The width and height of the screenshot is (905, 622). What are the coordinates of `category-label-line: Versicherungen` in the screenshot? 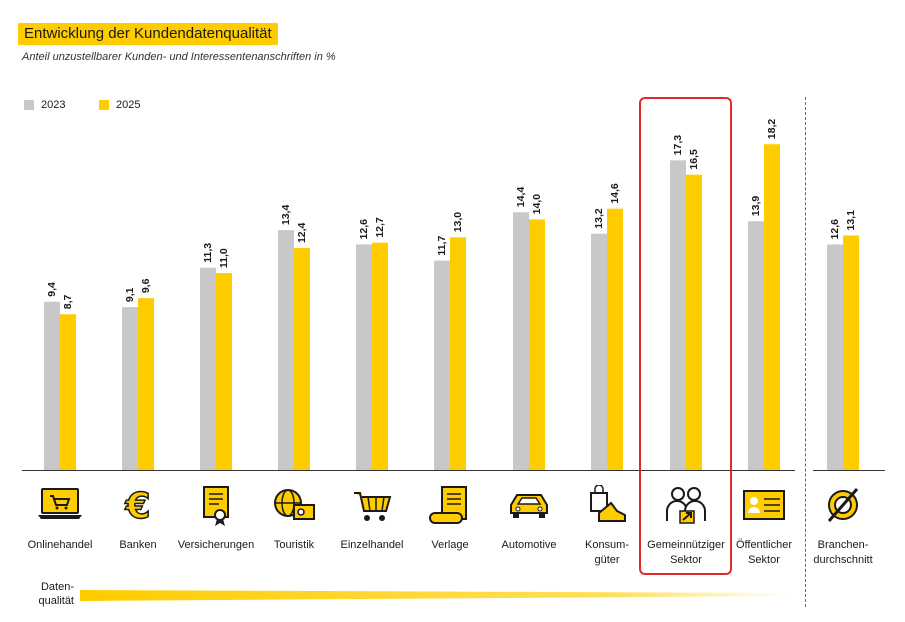 It's located at (216, 545).